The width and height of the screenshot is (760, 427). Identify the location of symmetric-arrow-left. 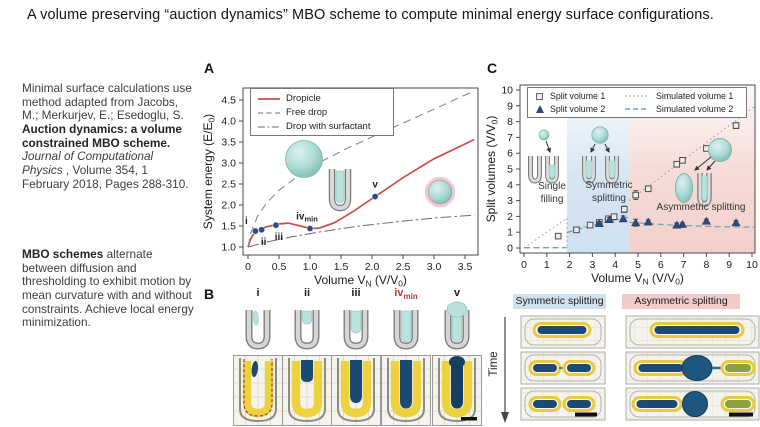
(593, 148).